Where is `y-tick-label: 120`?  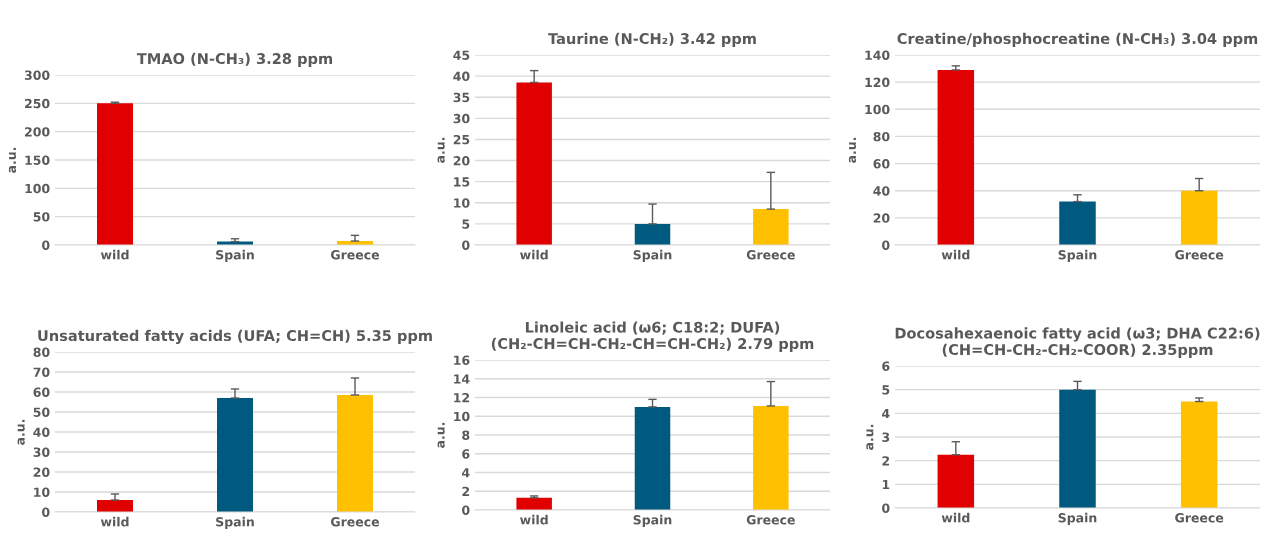
y-tick-label: 120 is located at coordinates (877, 82).